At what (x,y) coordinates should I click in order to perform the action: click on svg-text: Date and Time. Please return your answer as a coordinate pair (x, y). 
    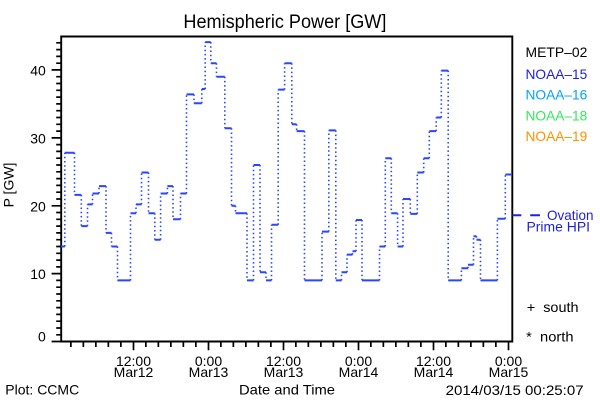
    Looking at the image, I should click on (287, 390).